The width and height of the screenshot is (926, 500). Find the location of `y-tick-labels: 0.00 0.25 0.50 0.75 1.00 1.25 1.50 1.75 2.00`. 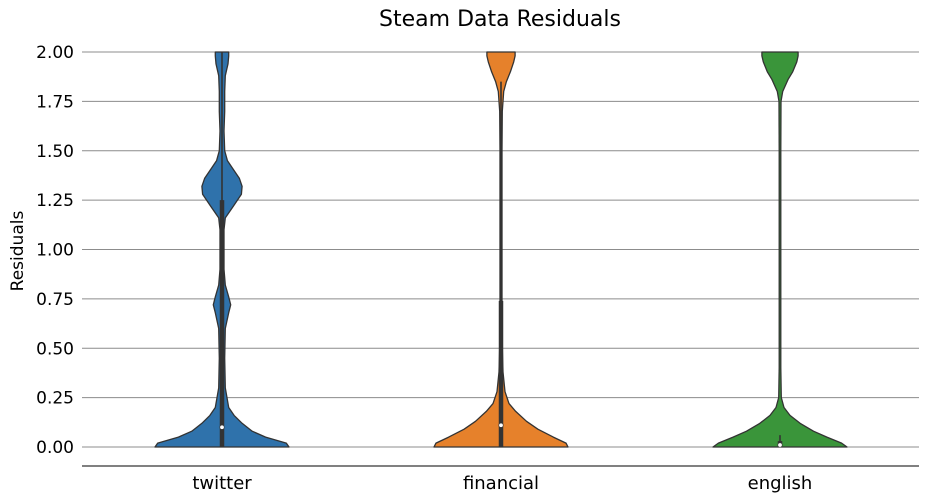

y-tick-labels: 0.00 0.25 0.50 0.75 1.00 1.25 1.50 1.75 2.00 is located at coordinates (55, 250).